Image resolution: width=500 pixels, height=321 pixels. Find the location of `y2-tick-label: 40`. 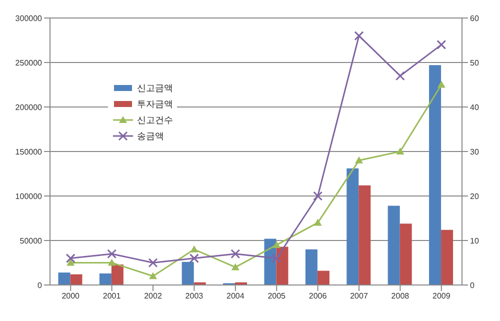

y2-tick-label: 40 is located at coordinates (475, 107).